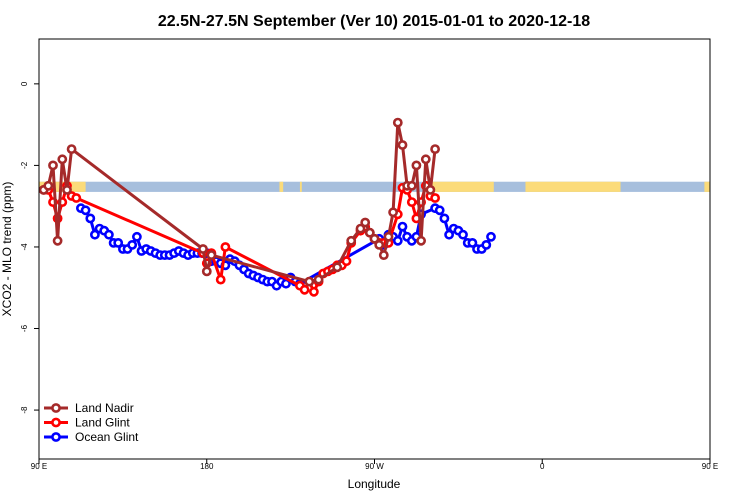 This screenshot has width=750, height=500. What do you see at coordinates (104, 408) in the screenshot?
I see `legend-label: Land Nadir` at bounding box center [104, 408].